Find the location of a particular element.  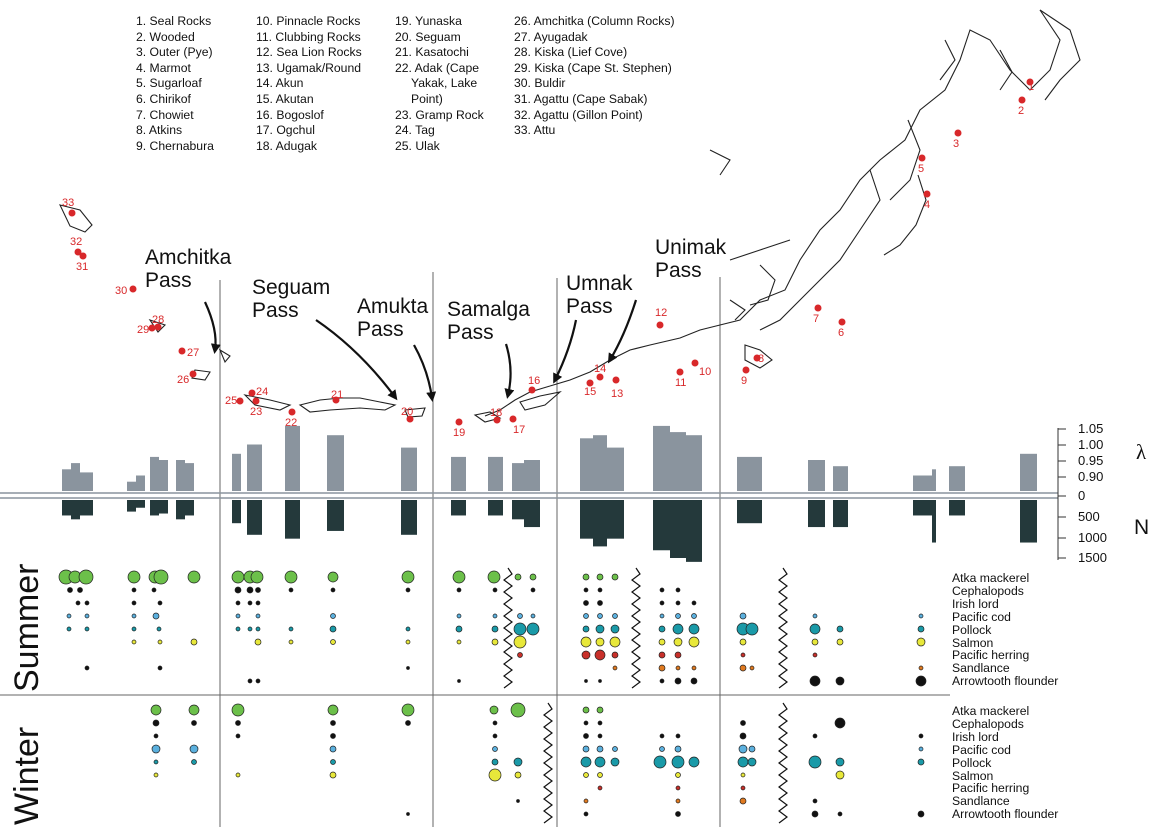

colony-item: 7. Chowiet is located at coordinates (165, 114).